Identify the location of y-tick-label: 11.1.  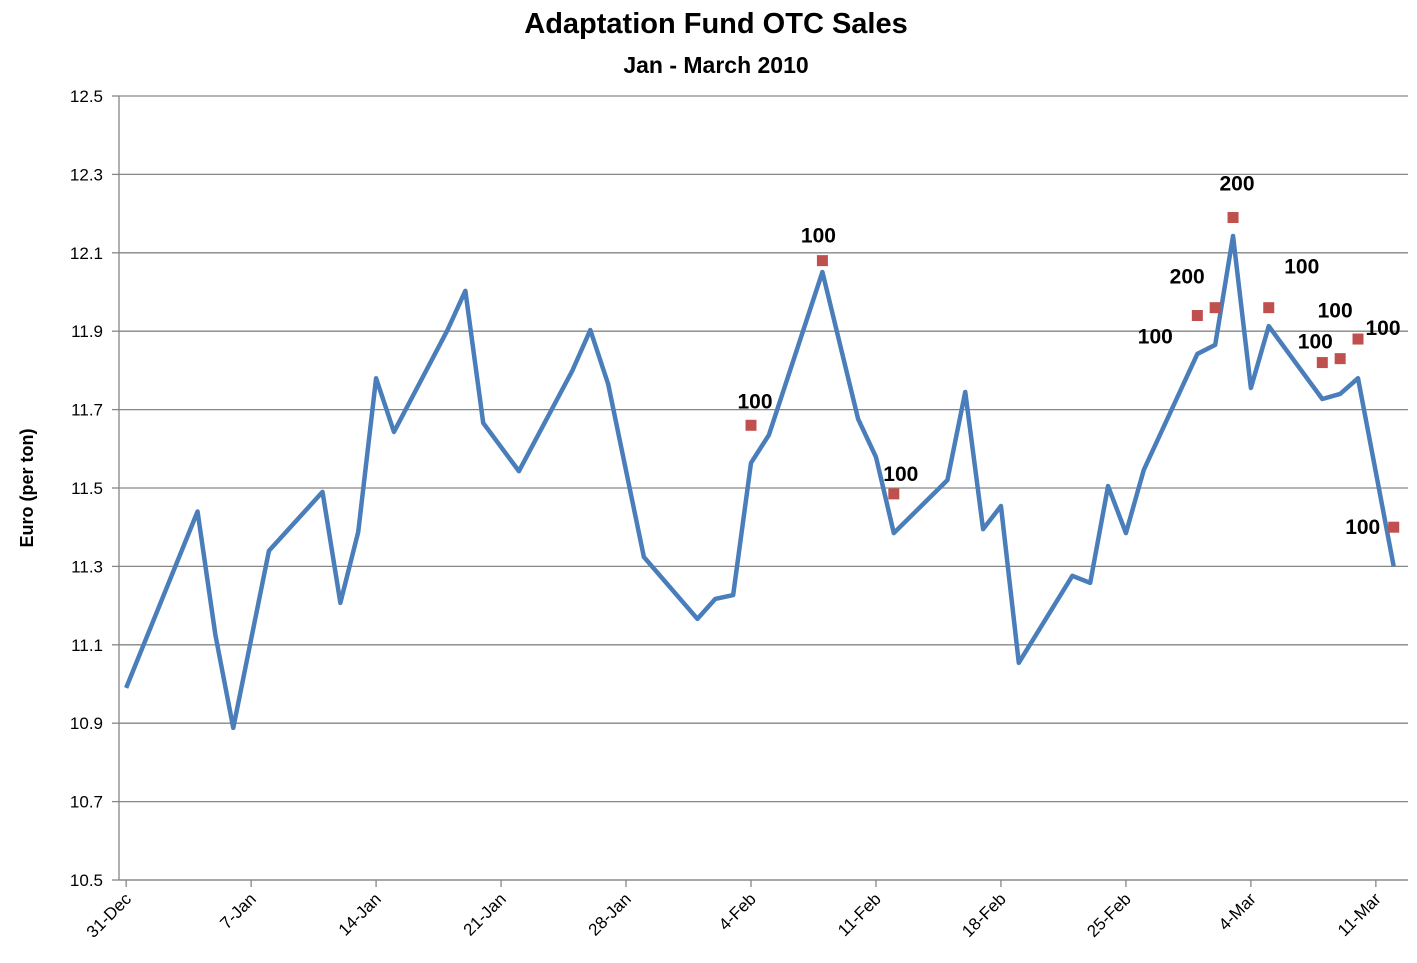
(87, 645).